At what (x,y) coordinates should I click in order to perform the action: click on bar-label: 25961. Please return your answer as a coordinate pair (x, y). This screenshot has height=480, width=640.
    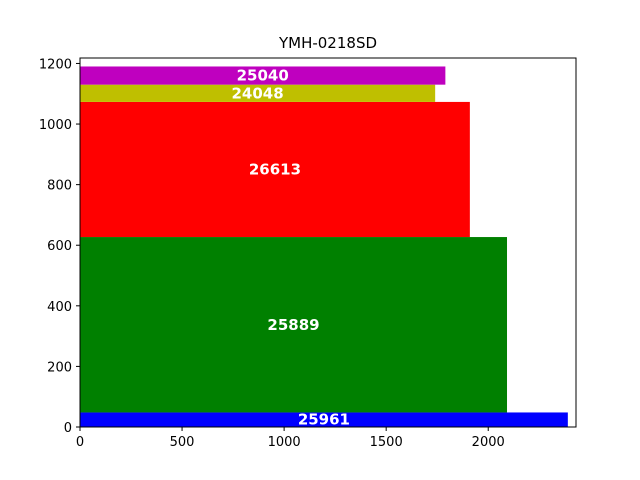
    Looking at the image, I should click on (324, 420).